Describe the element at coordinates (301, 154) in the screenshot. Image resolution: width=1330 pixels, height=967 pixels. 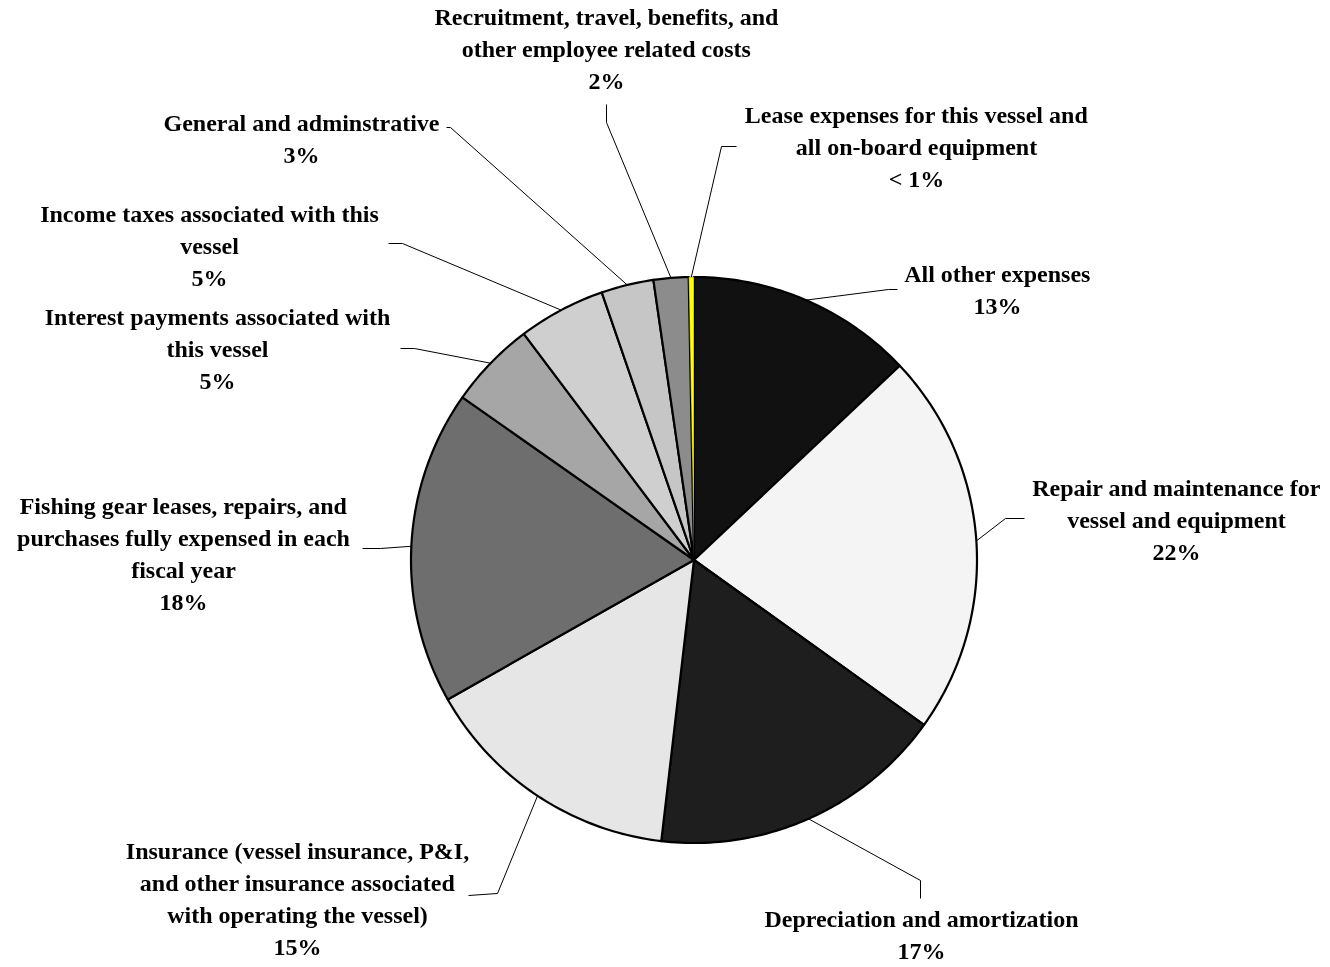
I see `data-label: 3%` at that location.